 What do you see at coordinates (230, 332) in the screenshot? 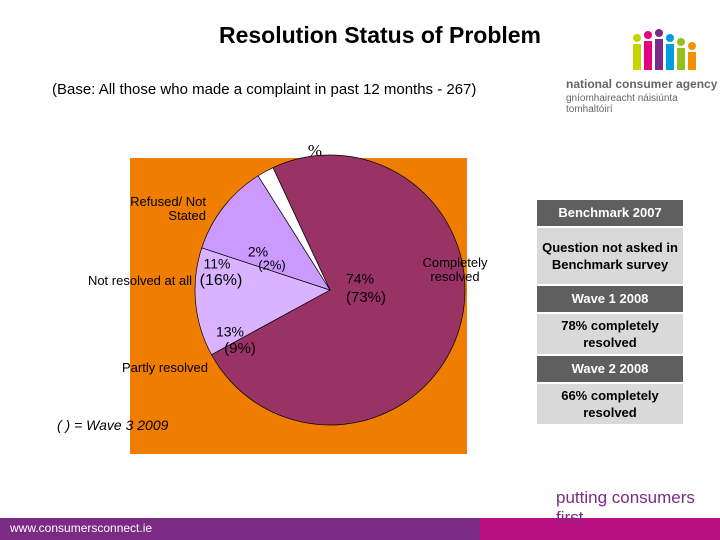
I see `data-label: 13%` at bounding box center [230, 332].